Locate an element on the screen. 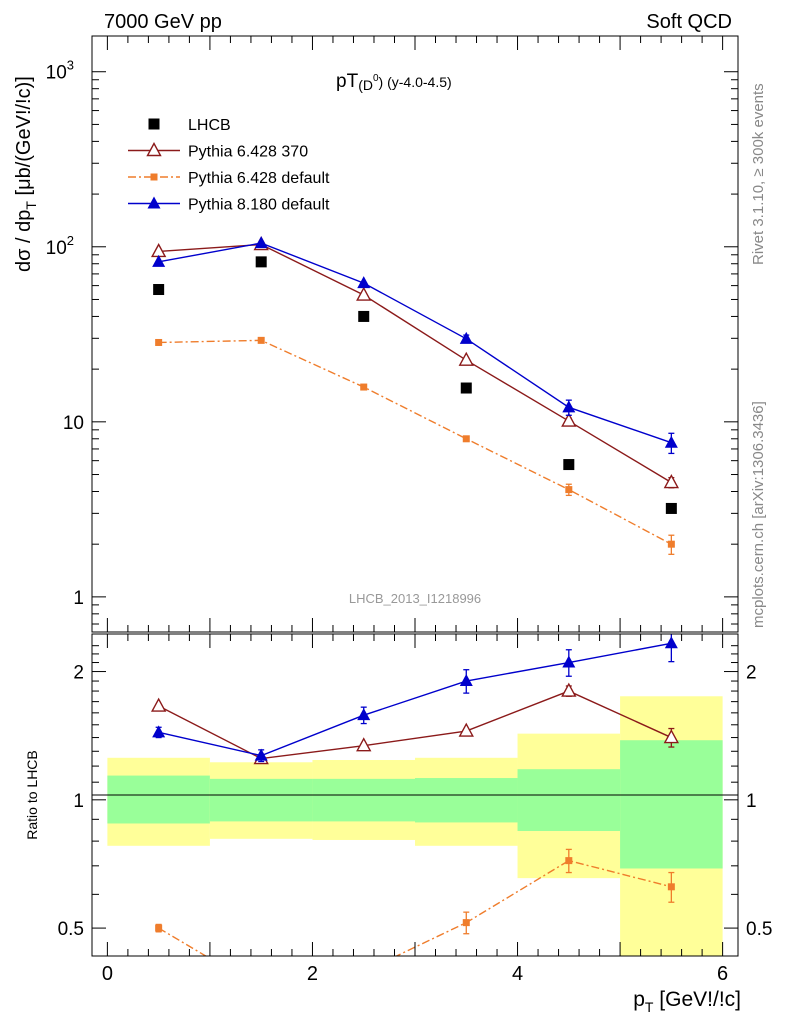 Image resolution: width=786 pixels, height=1024 pixels. y-axis-label: dσ / dpT [μb/(GeV!/!c)] is located at coordinates (26, 174).